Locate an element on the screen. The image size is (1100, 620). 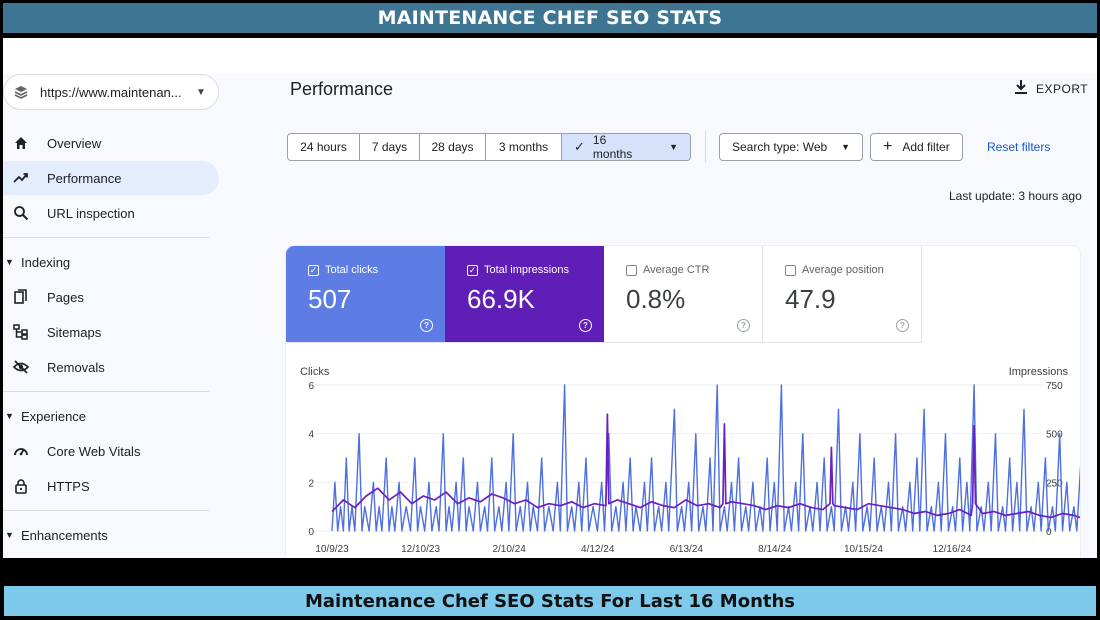
add-filter-button: + Add filter is located at coordinates (916, 147).